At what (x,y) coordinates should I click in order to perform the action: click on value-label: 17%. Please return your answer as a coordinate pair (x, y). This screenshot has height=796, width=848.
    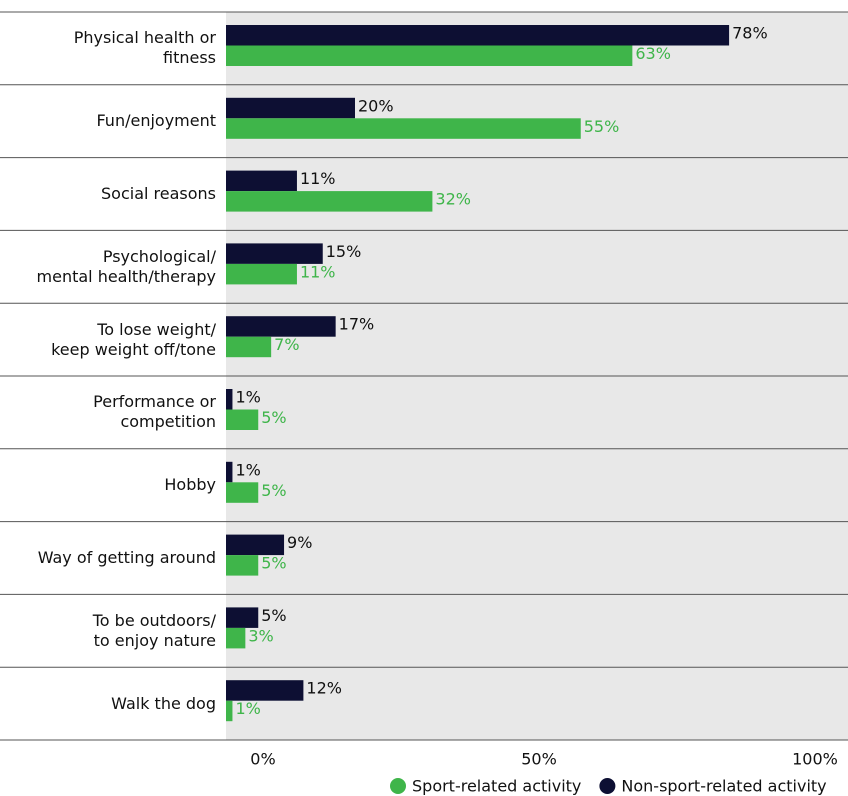
    Looking at the image, I should click on (357, 324).